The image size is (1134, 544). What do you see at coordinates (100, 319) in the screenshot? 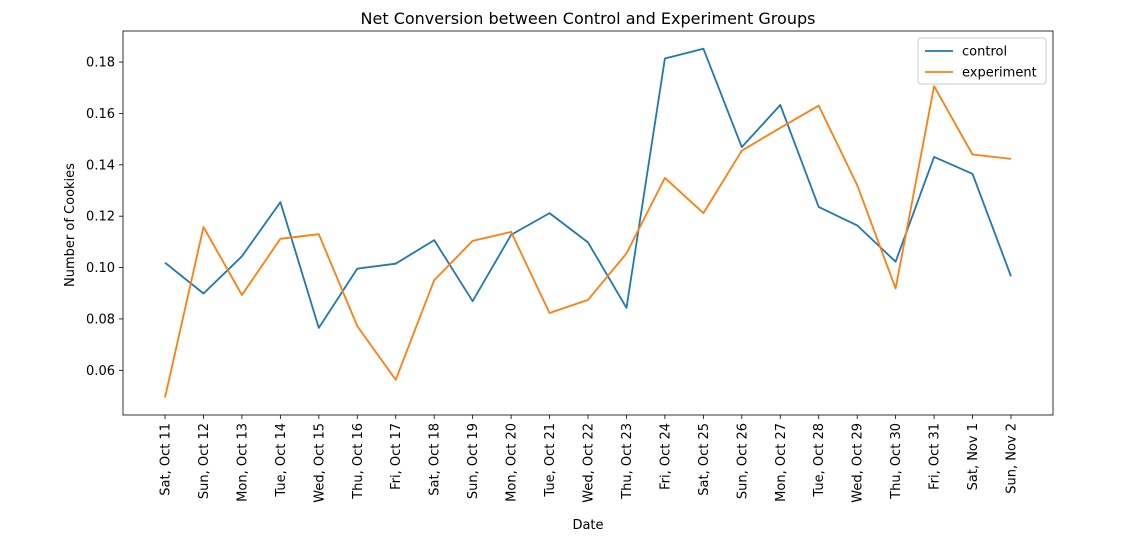
I see `y-tick-label: 0.08` at bounding box center [100, 319].